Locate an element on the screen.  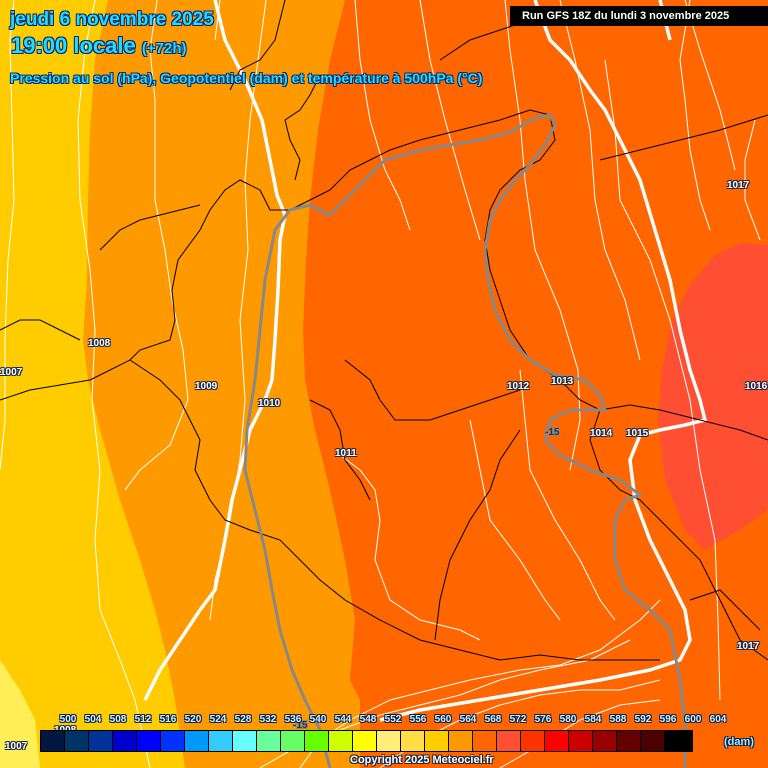
legend-tick: 600 is located at coordinates (693, 719).